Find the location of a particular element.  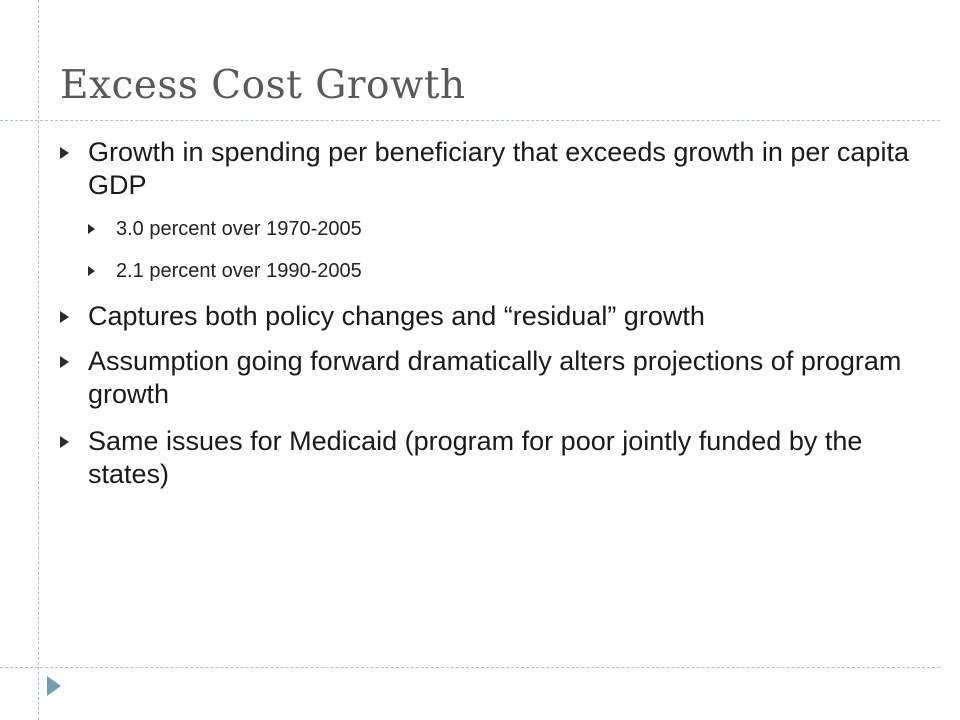

vertical-guide-line is located at coordinates (38, 360).